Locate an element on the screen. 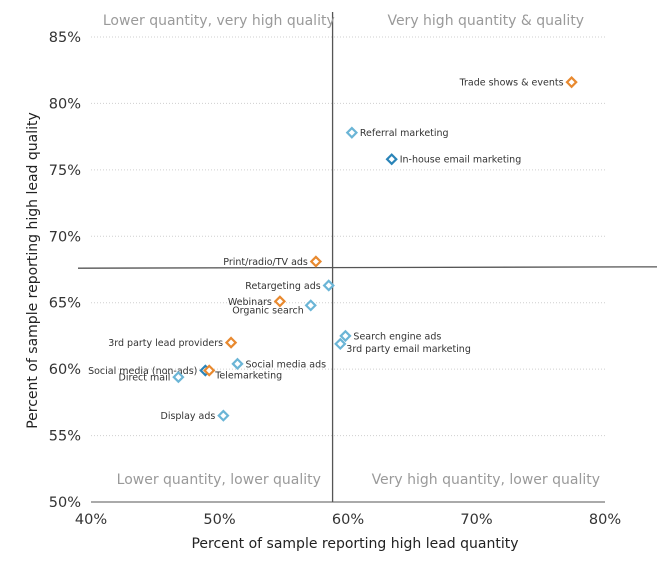 The width and height of the screenshot is (657, 566). point-label: Trade shows & events is located at coordinates (511, 83).